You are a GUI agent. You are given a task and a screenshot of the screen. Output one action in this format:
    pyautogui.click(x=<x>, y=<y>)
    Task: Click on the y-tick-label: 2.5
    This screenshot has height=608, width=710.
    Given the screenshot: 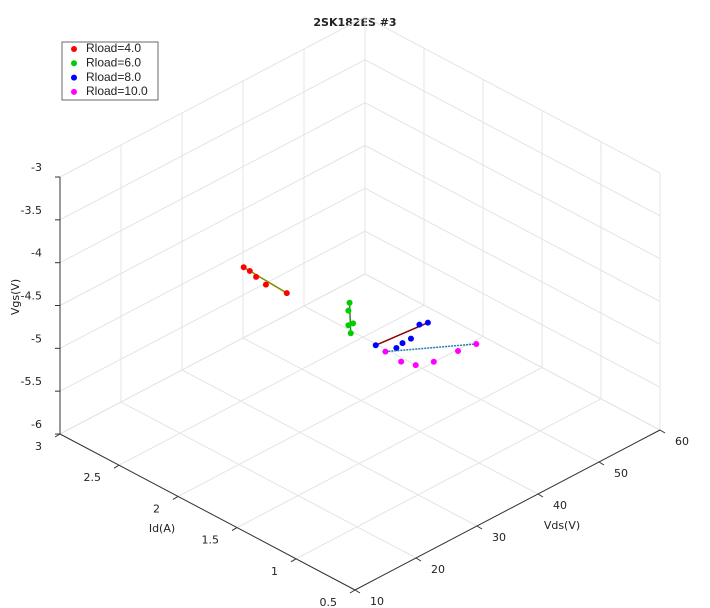 What is the action you would take?
    pyautogui.click(x=93, y=477)
    